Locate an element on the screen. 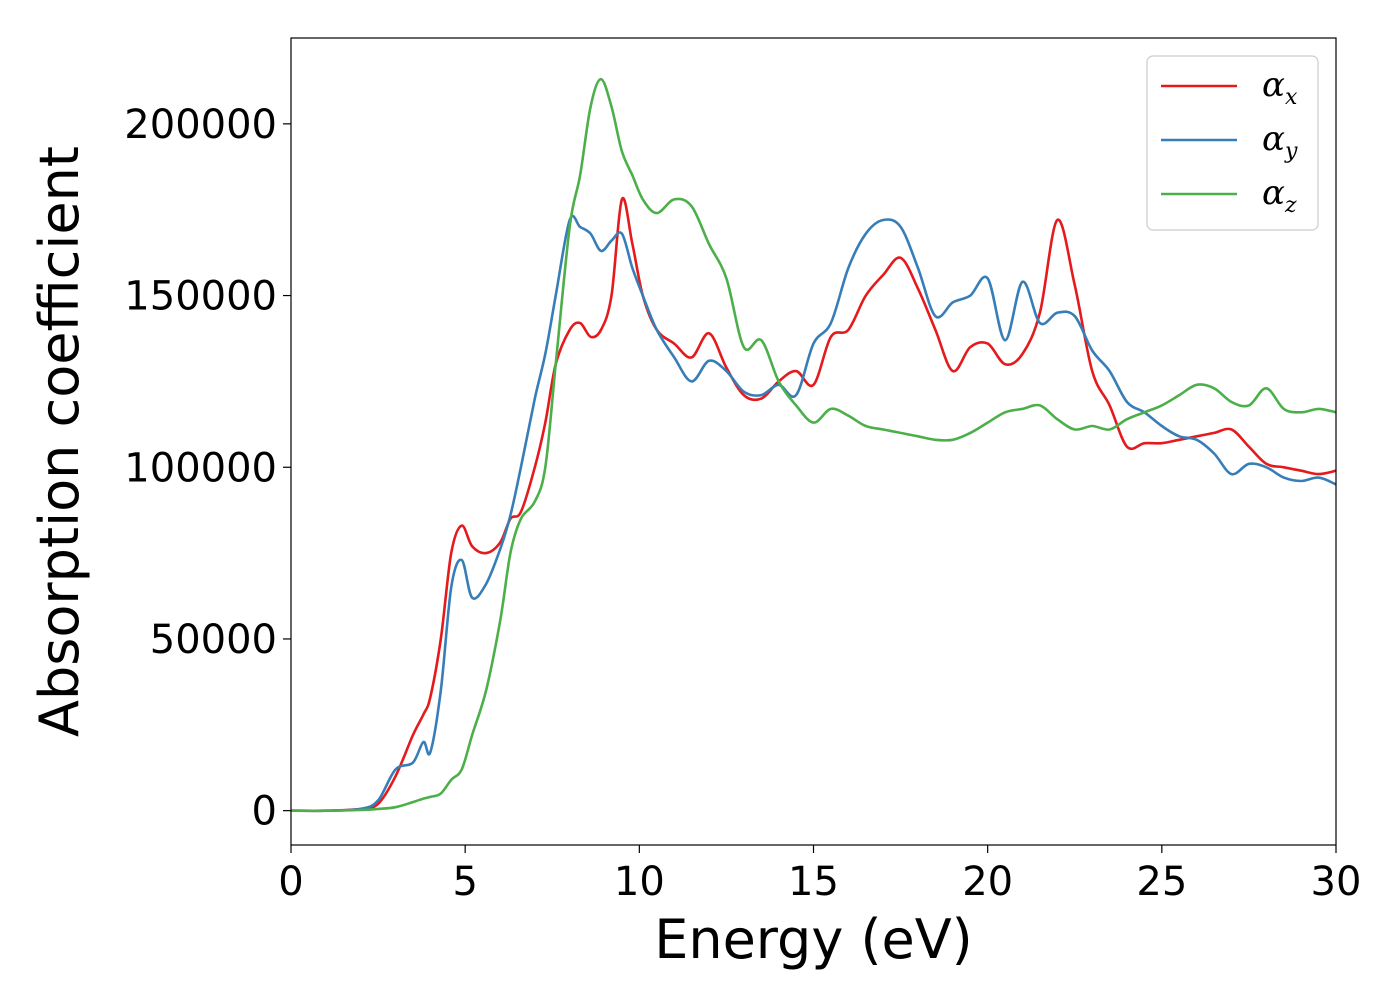 The height and width of the screenshot is (1000, 1400). legend-label-y: αy is located at coordinates (1280, 141).